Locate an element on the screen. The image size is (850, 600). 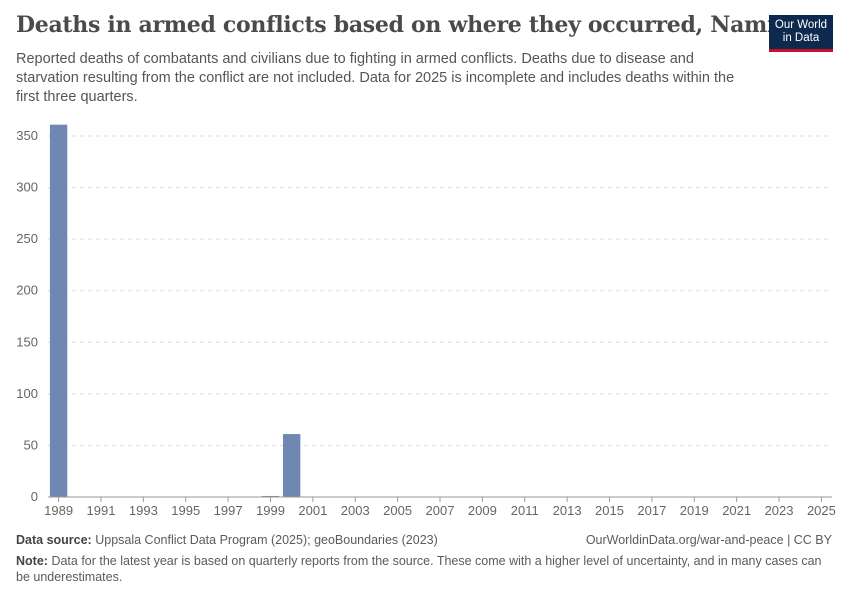
note-label: Note: is located at coordinates (32, 561).